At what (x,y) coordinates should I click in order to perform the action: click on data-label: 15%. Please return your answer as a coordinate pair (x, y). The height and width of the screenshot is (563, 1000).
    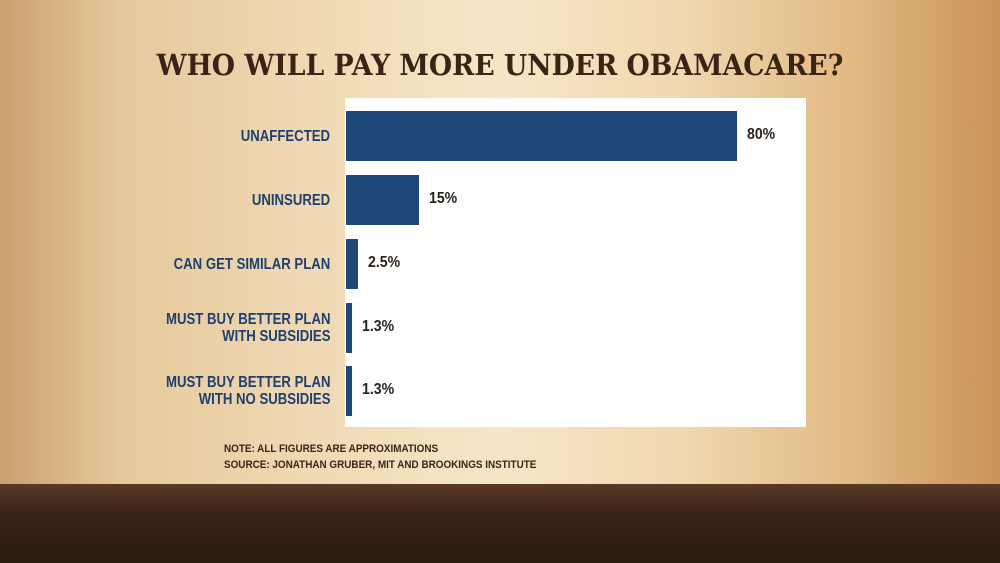
    Looking at the image, I should click on (443, 198).